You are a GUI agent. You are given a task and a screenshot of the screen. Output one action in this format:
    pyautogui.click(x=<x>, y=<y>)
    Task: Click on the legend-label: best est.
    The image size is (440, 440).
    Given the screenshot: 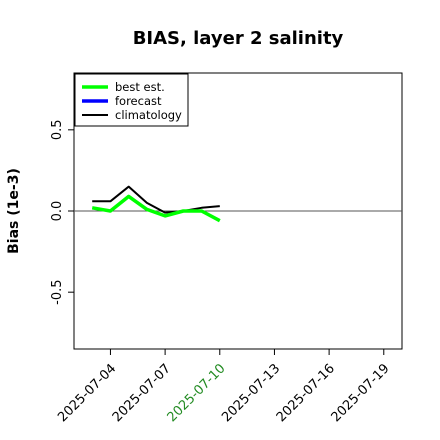 What is the action you would take?
    pyautogui.click(x=140, y=87)
    